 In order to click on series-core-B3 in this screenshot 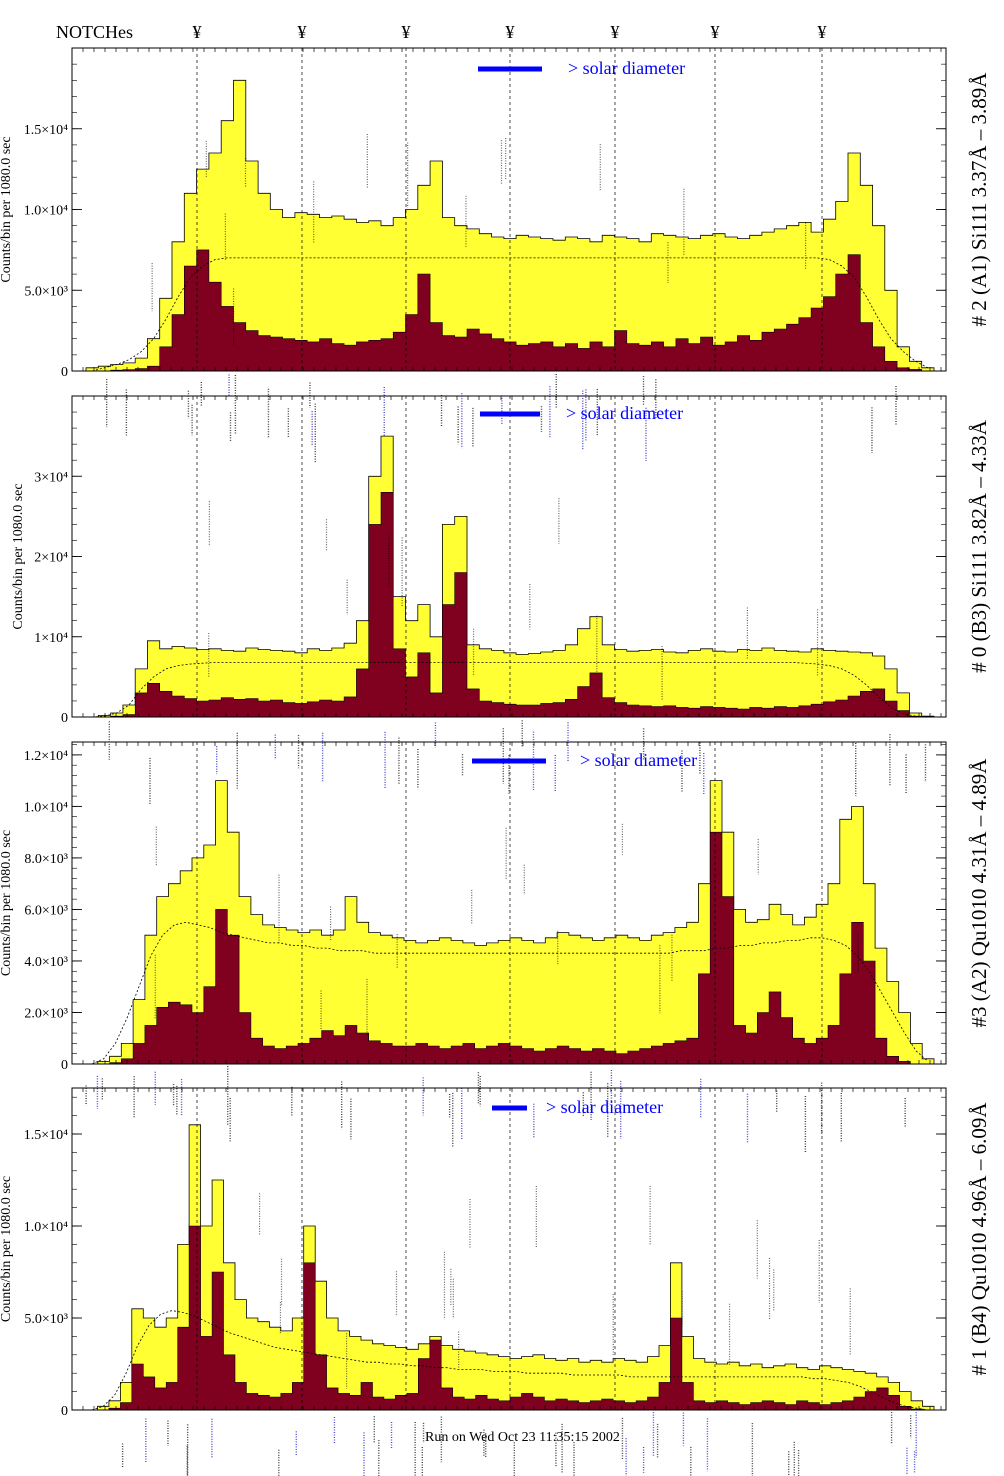, I will do `click(510, 605)`.